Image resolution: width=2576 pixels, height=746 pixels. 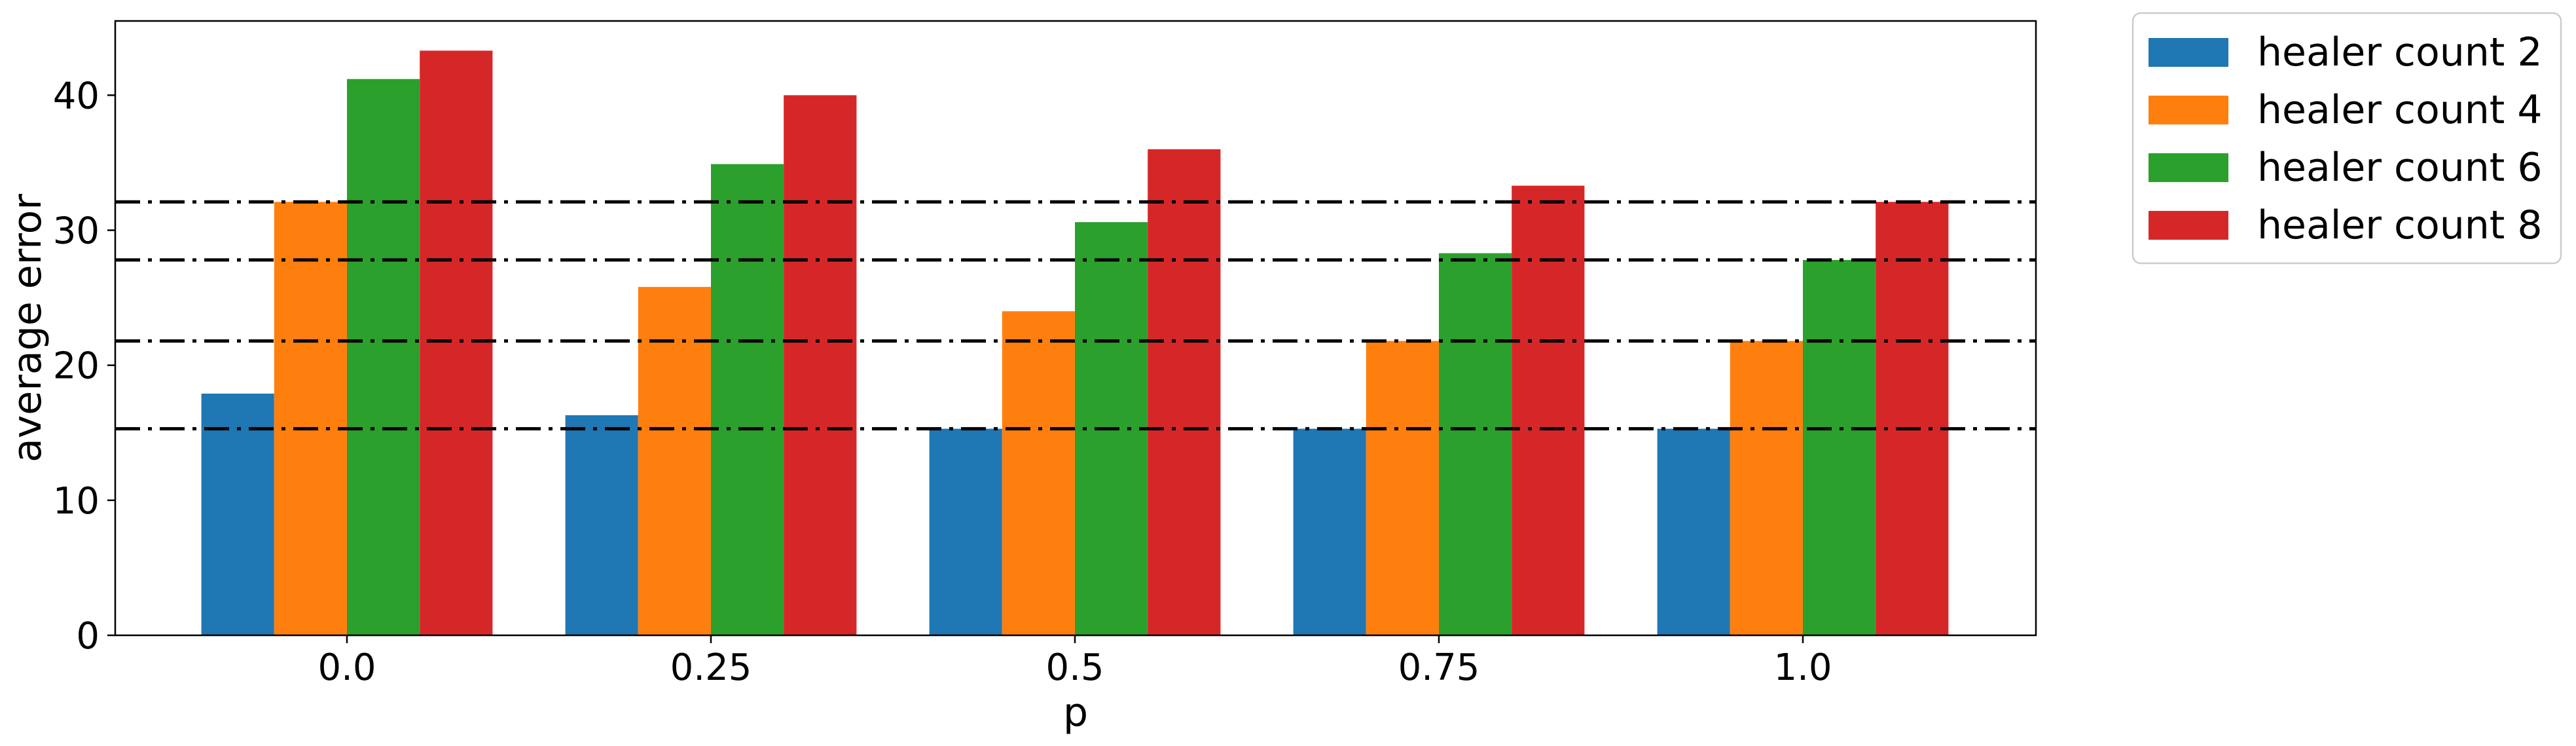 What do you see at coordinates (2400, 110) in the screenshot?
I see `legend-label: healer count 4` at bounding box center [2400, 110].